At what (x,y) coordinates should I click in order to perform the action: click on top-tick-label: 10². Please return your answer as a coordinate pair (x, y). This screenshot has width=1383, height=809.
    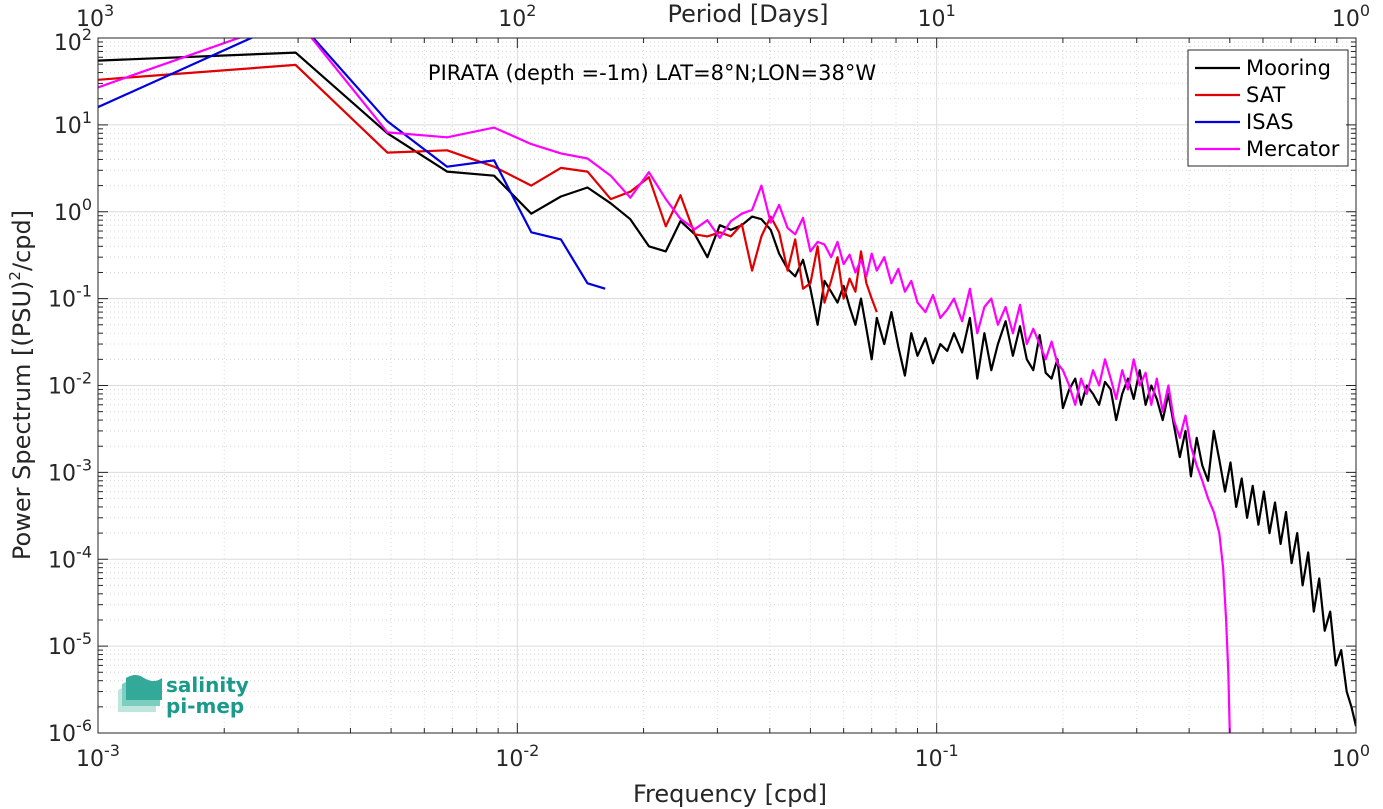
    Looking at the image, I should click on (517, 16).